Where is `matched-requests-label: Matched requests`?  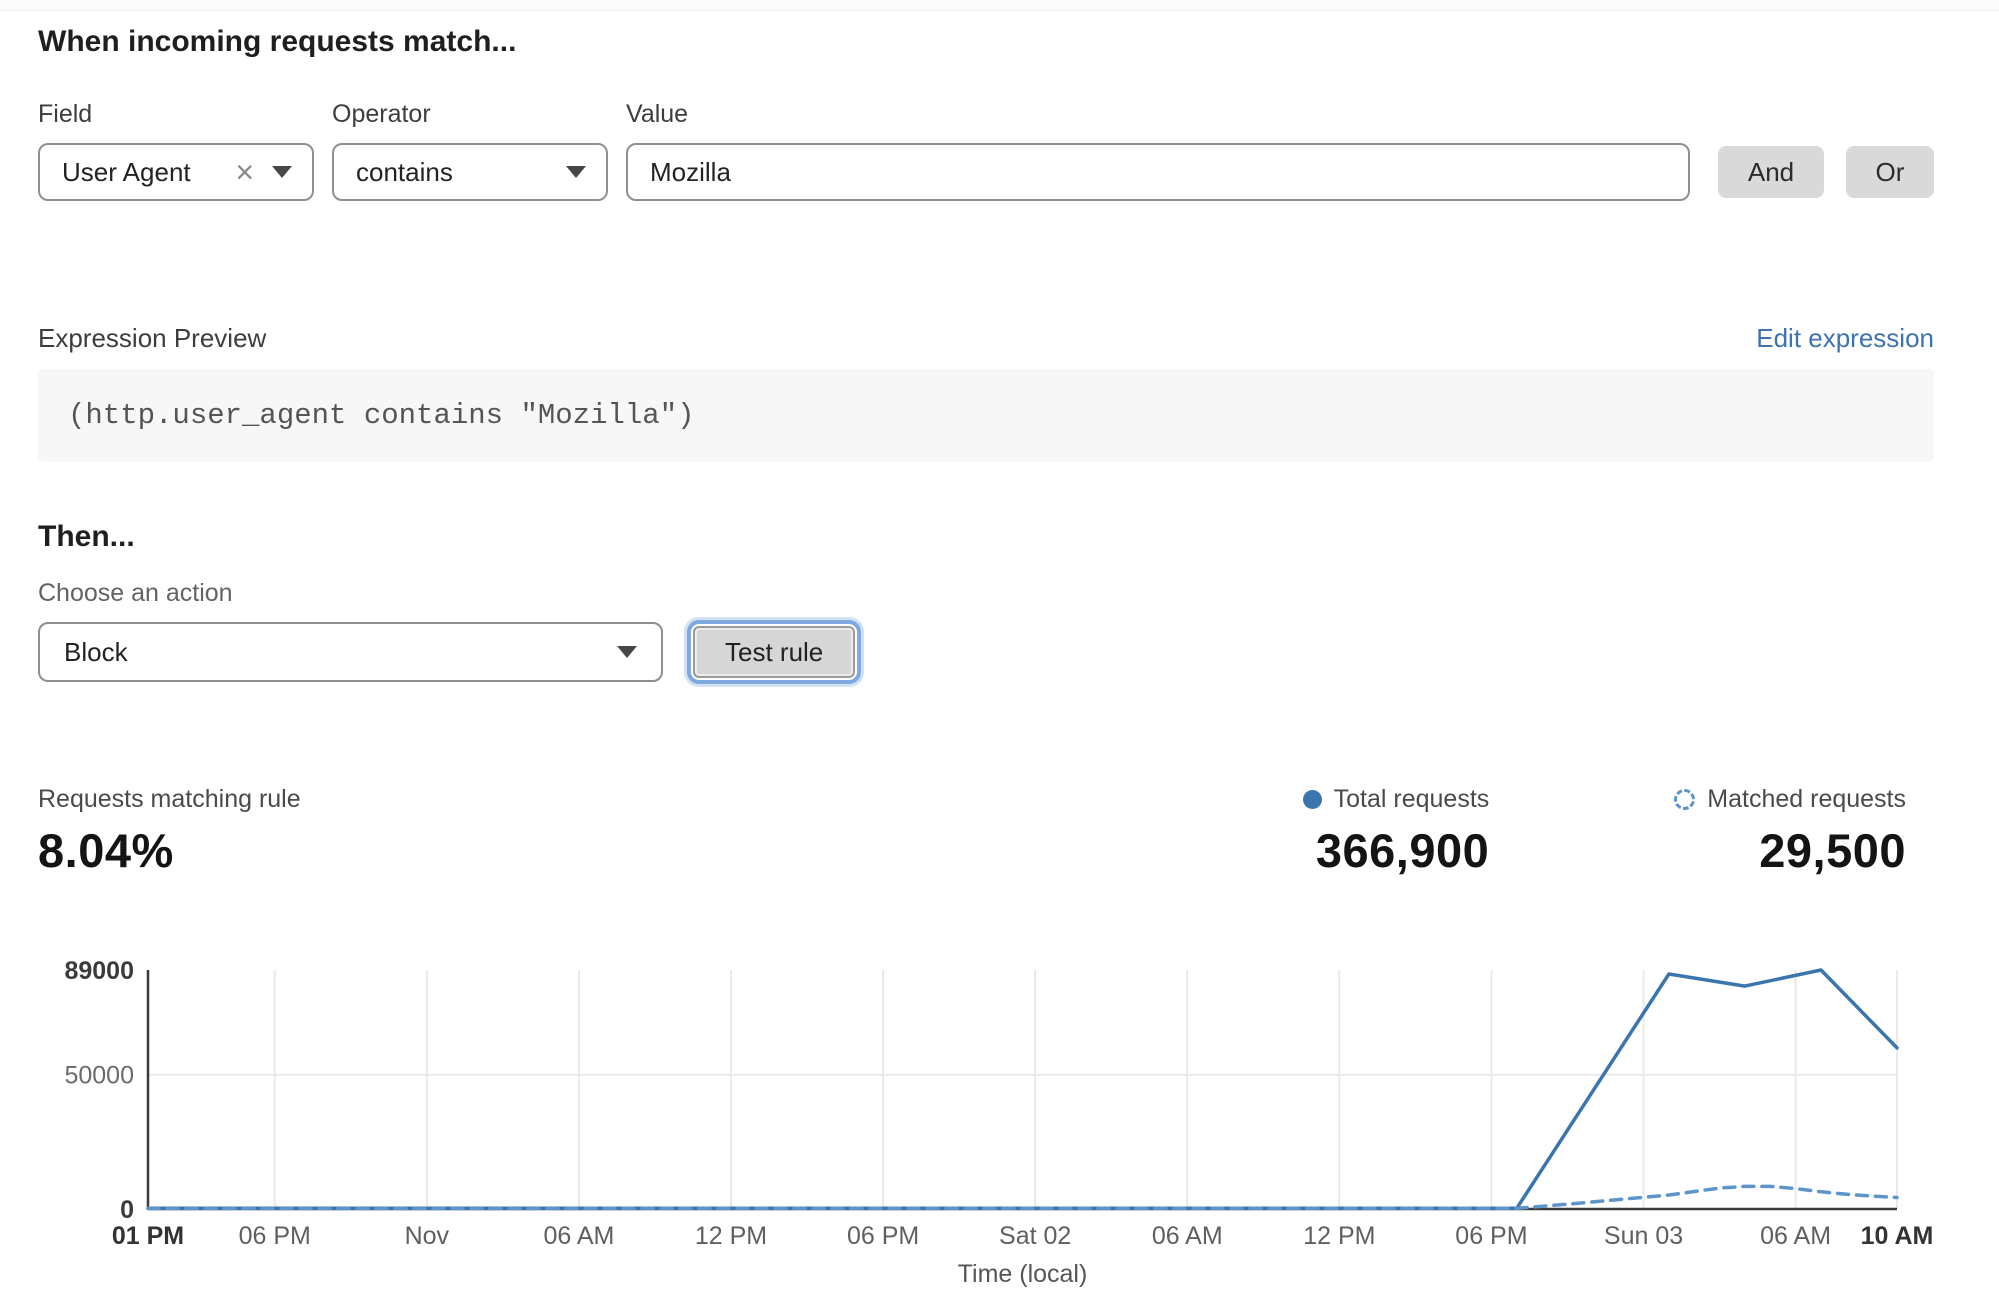 matched-requests-label: Matched requests is located at coordinates (1806, 799).